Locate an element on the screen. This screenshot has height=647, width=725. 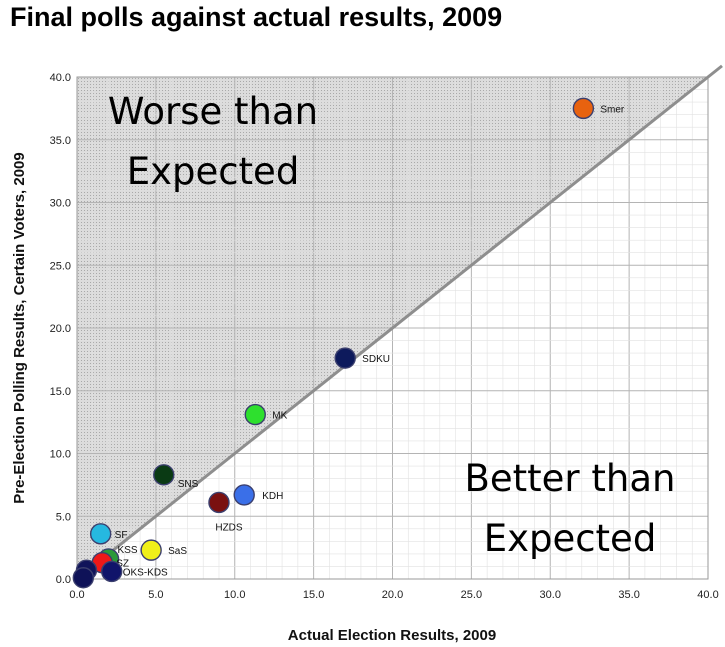
x-tick-label: 20.0 is located at coordinates (392, 595).